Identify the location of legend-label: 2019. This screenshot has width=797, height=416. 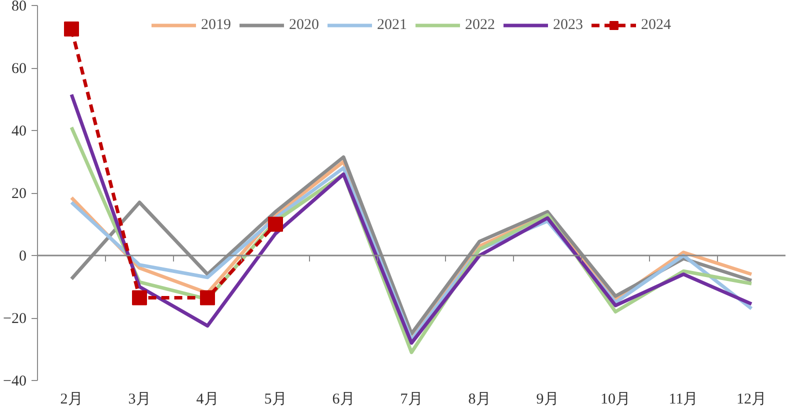
(216, 25).